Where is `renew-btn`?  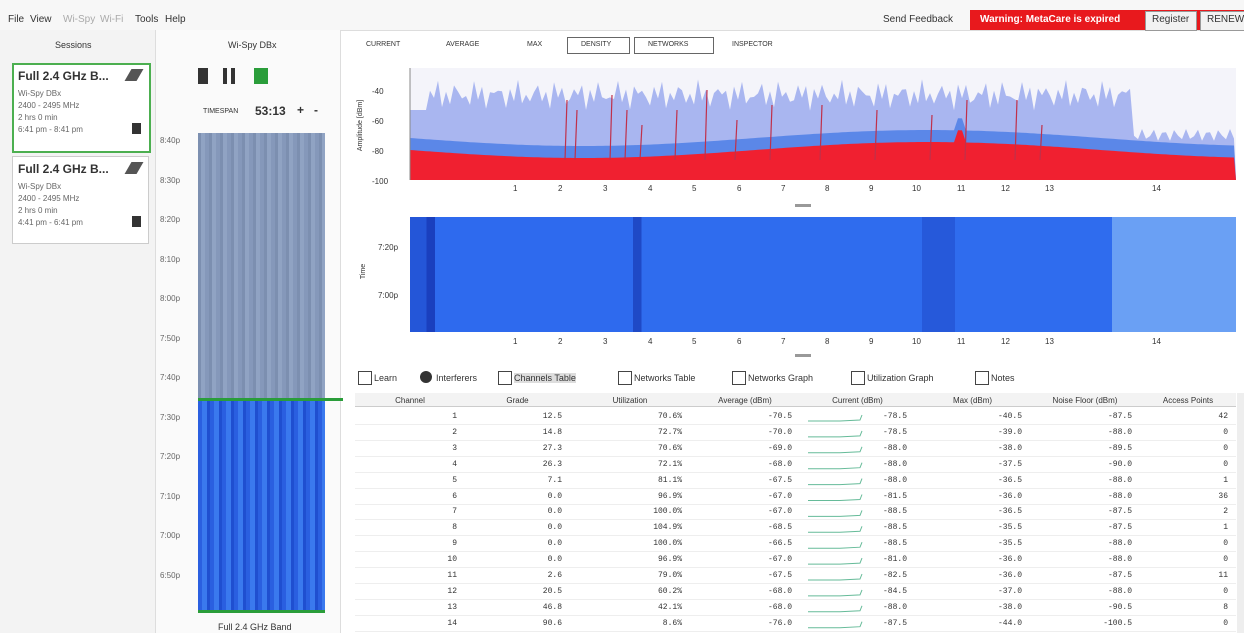 renew-btn is located at coordinates (1222, 21).